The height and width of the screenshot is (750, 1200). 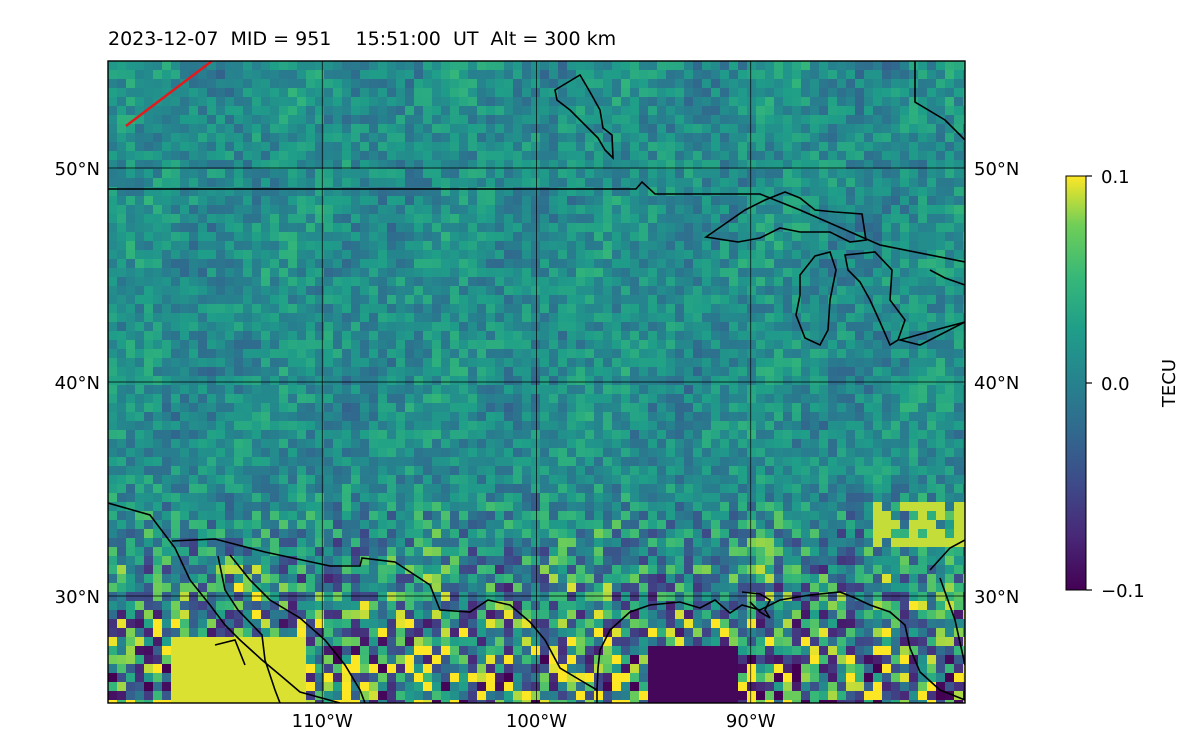 I want to click on lat-label-right: 40°N, so click(x=996, y=383).